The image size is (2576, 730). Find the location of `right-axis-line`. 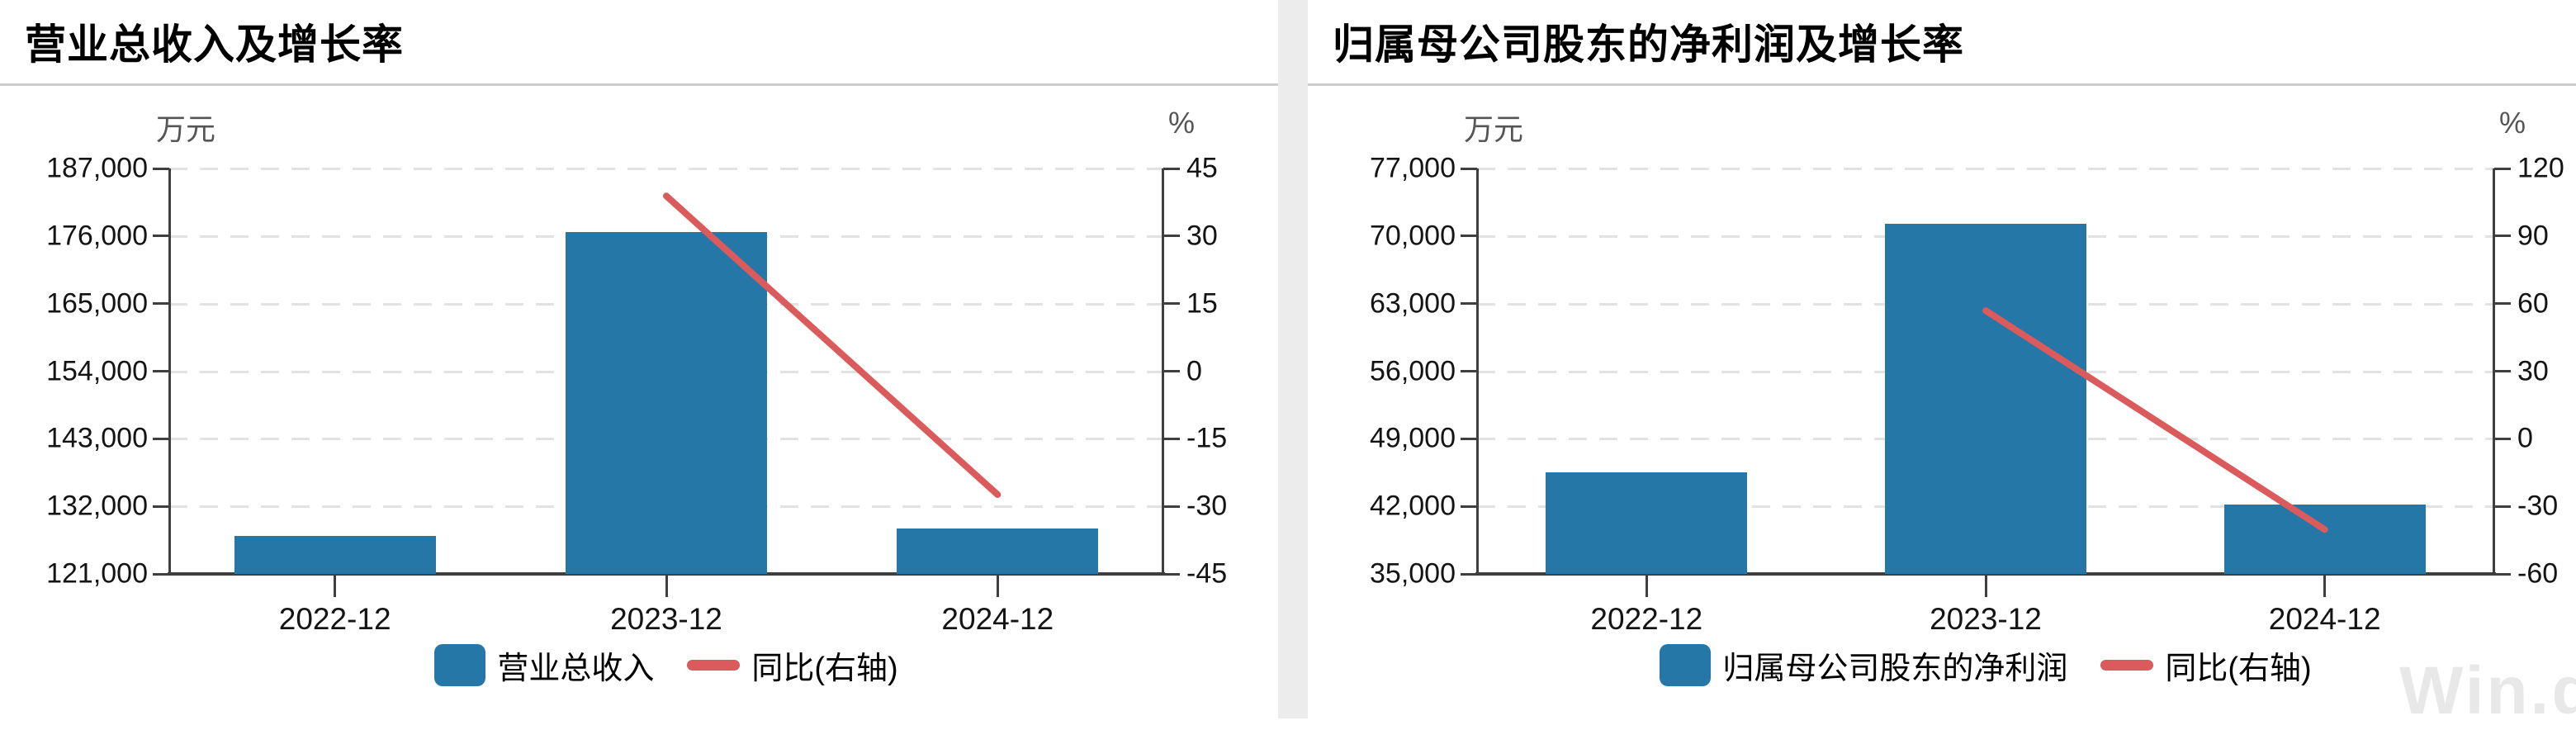

right-axis-line is located at coordinates (1163, 371).